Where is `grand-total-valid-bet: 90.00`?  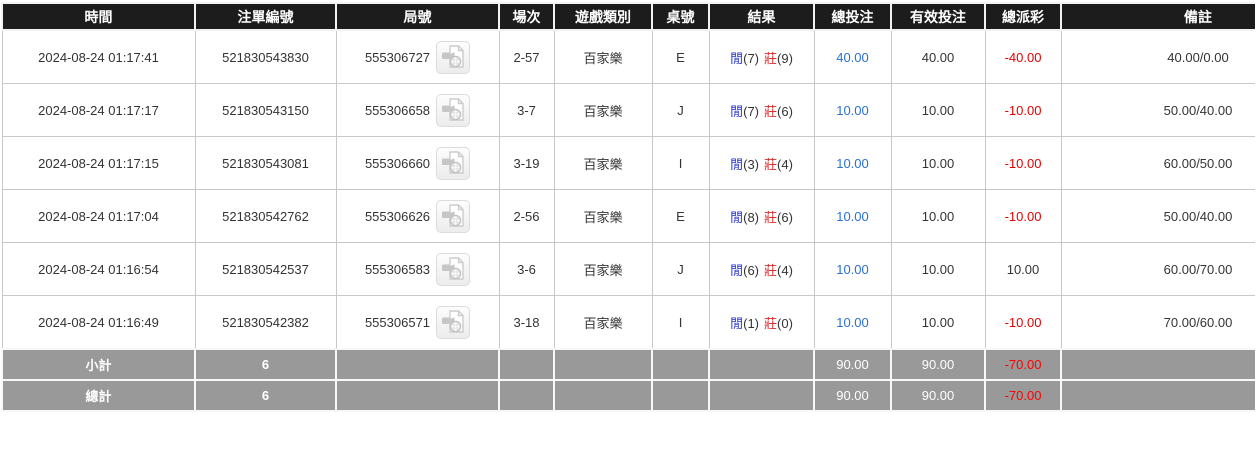 grand-total-valid-bet: 90.00 is located at coordinates (938, 395).